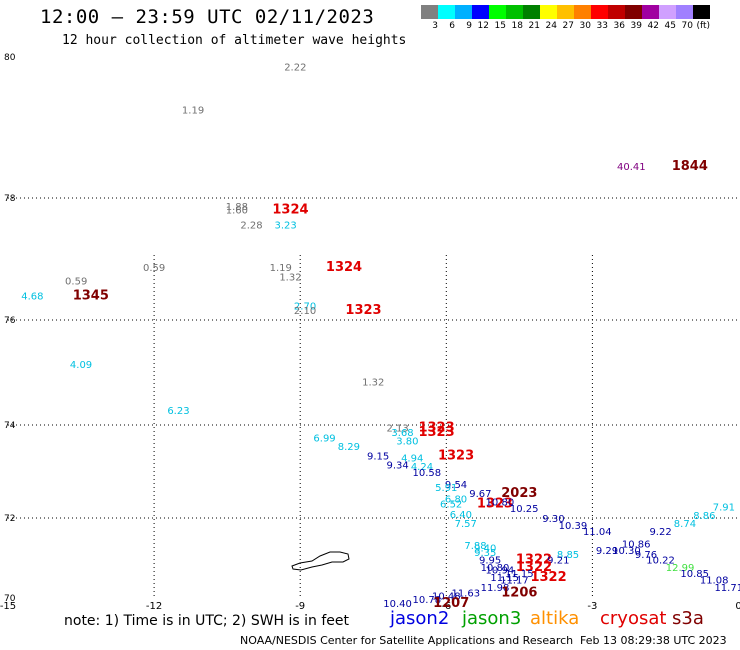 The height and width of the screenshot is (650, 740). I want to click on lon-label: -3, so click(592, 606).